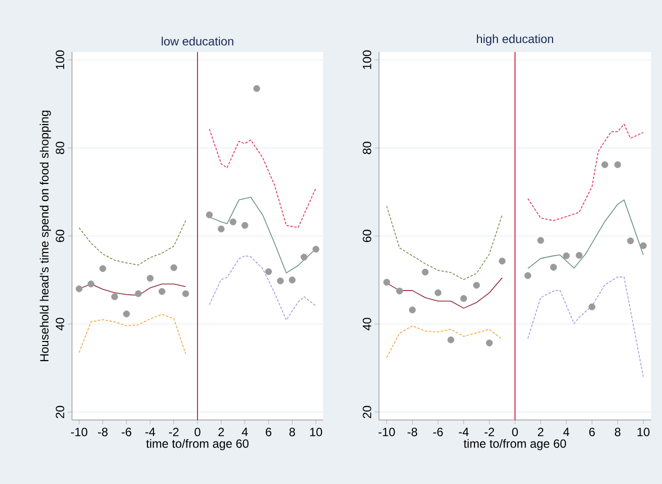 This screenshot has height=484, width=662. Describe the element at coordinates (515, 40) in the screenshot. I see `chart-title: high education` at that location.